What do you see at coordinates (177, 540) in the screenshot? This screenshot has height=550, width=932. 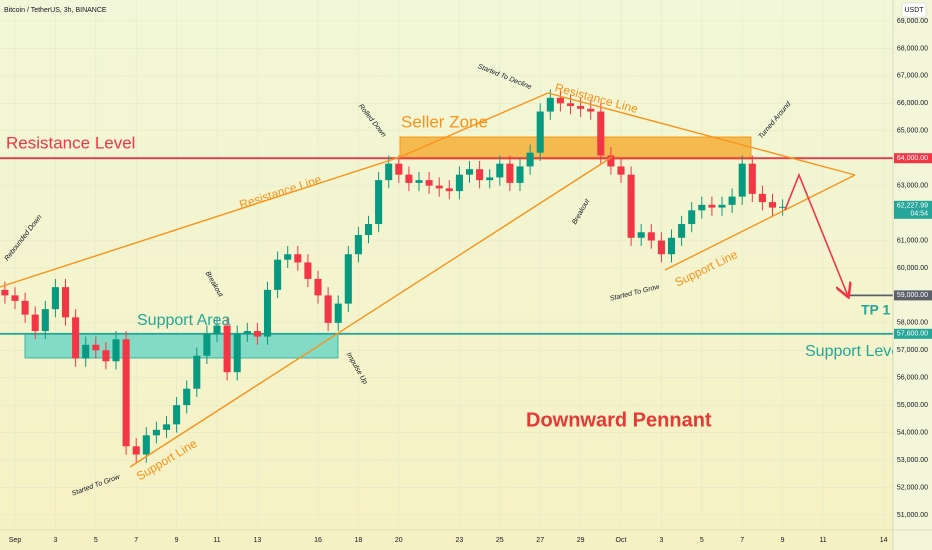 I see `x-tick-label: 9` at bounding box center [177, 540].